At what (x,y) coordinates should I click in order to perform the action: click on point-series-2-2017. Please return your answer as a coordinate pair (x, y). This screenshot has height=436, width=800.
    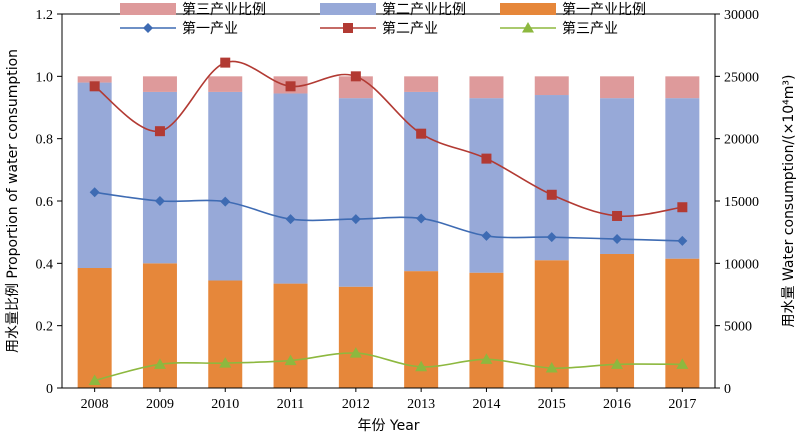
    Looking at the image, I should click on (682, 207).